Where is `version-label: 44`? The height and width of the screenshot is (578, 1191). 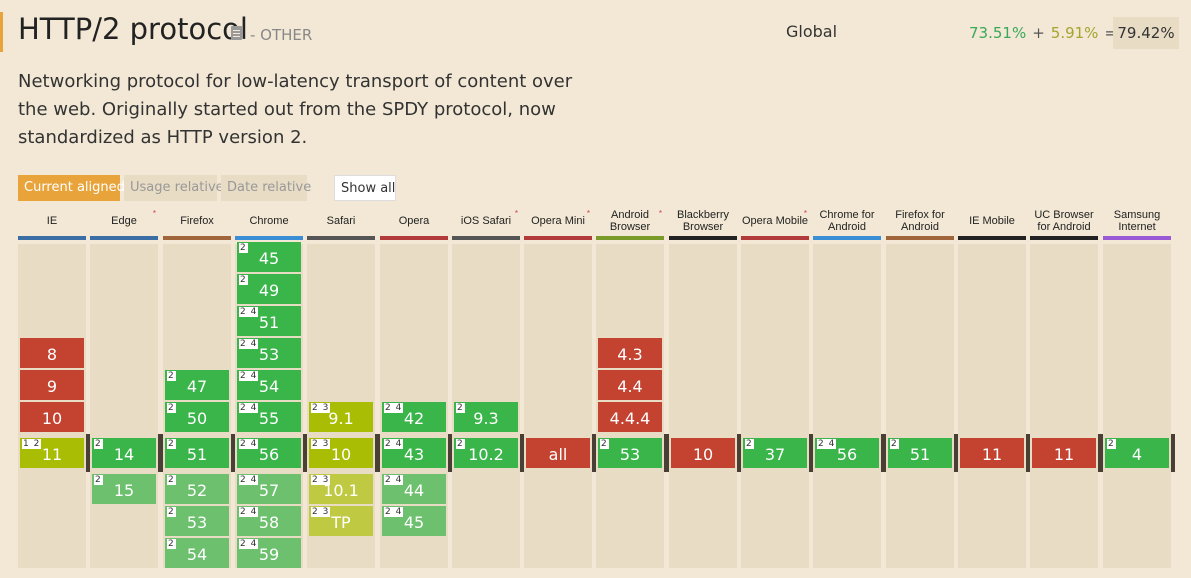
version-label: 44 is located at coordinates (414, 490).